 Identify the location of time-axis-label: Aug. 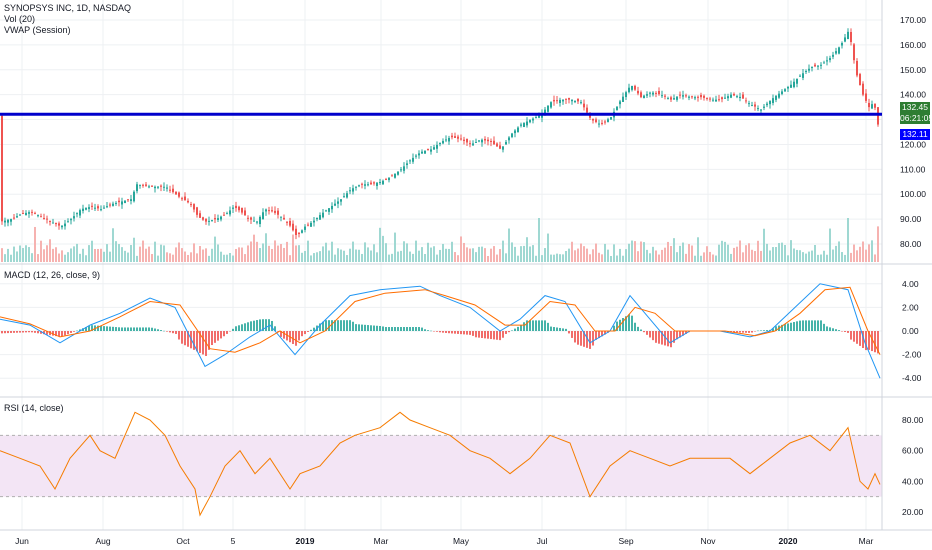
(102, 541).